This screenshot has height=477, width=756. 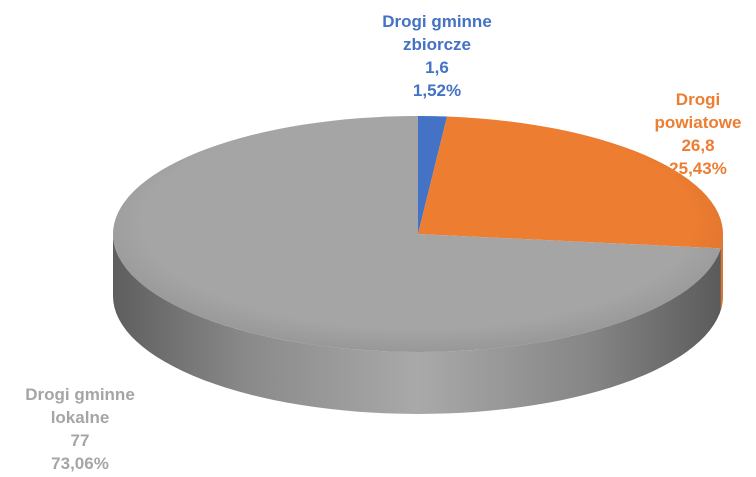 What do you see at coordinates (437, 44) in the screenshot?
I see `label-line: zbiorcze` at bounding box center [437, 44].